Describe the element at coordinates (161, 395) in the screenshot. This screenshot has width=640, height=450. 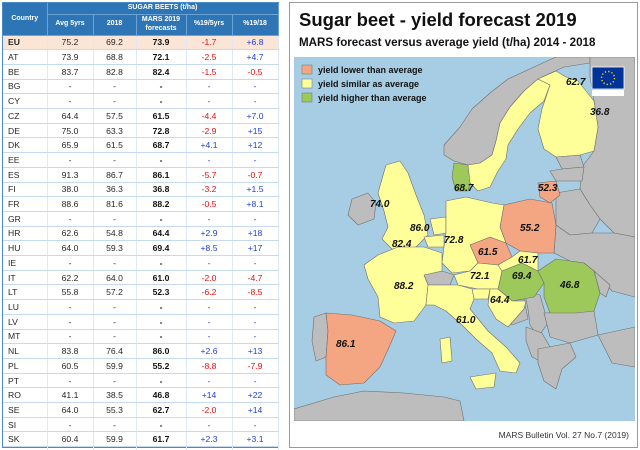
I see `mars-cell: 46.8` at that location.